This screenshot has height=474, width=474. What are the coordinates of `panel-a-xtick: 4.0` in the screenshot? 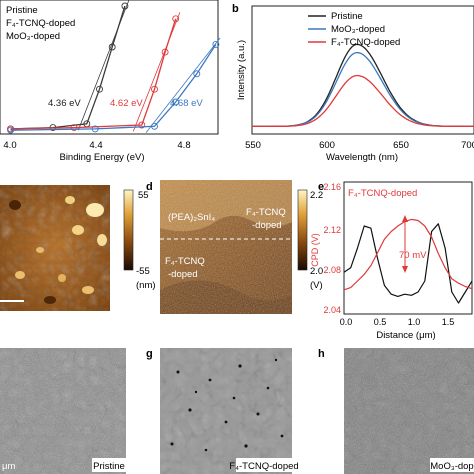 It's located at (9, 145).